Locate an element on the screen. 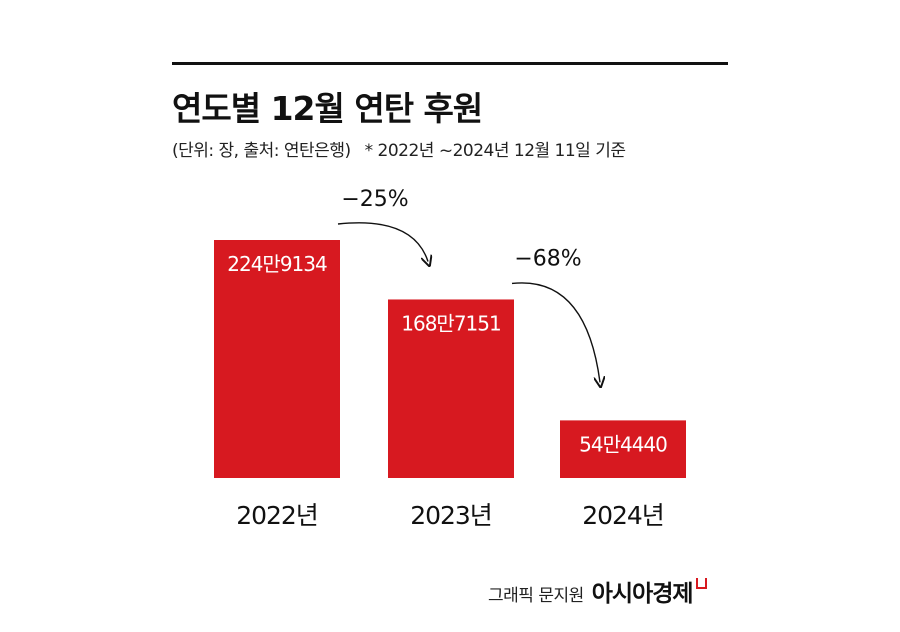 This screenshot has width=900, height=632. date-note: * 2022년 ~2024년 12월 11일 기준 is located at coordinates (495, 151).